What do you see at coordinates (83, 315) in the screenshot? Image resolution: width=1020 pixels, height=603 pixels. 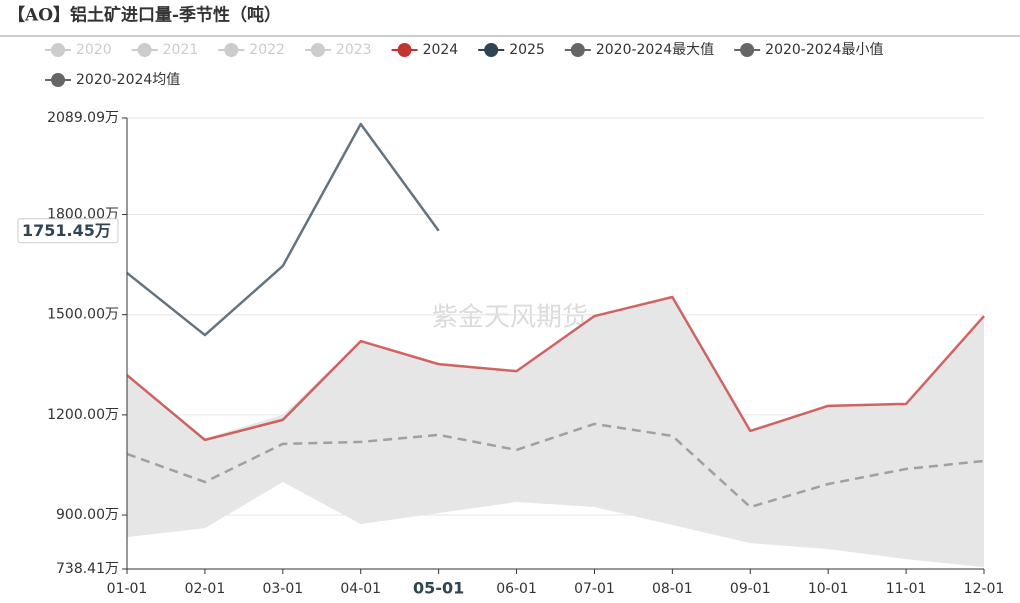 I see `y-tick-label: 1500.00万` at bounding box center [83, 315].